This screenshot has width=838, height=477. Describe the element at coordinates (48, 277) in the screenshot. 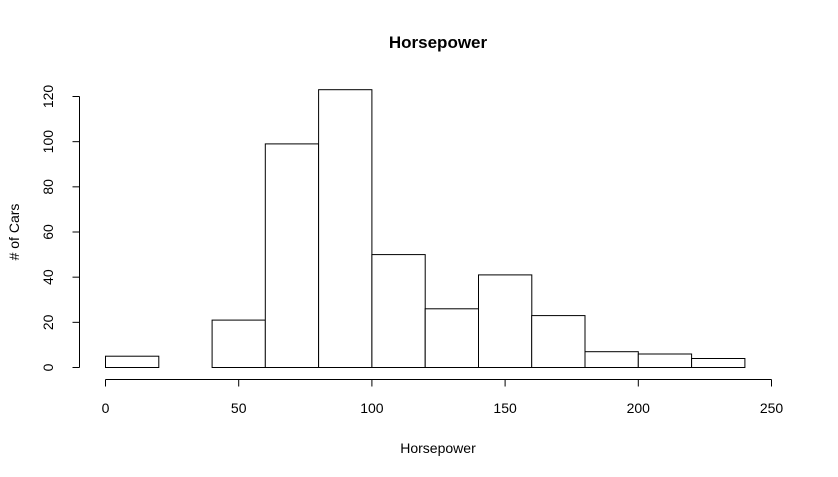

I see `y-tick-label-40: 40` at that location.